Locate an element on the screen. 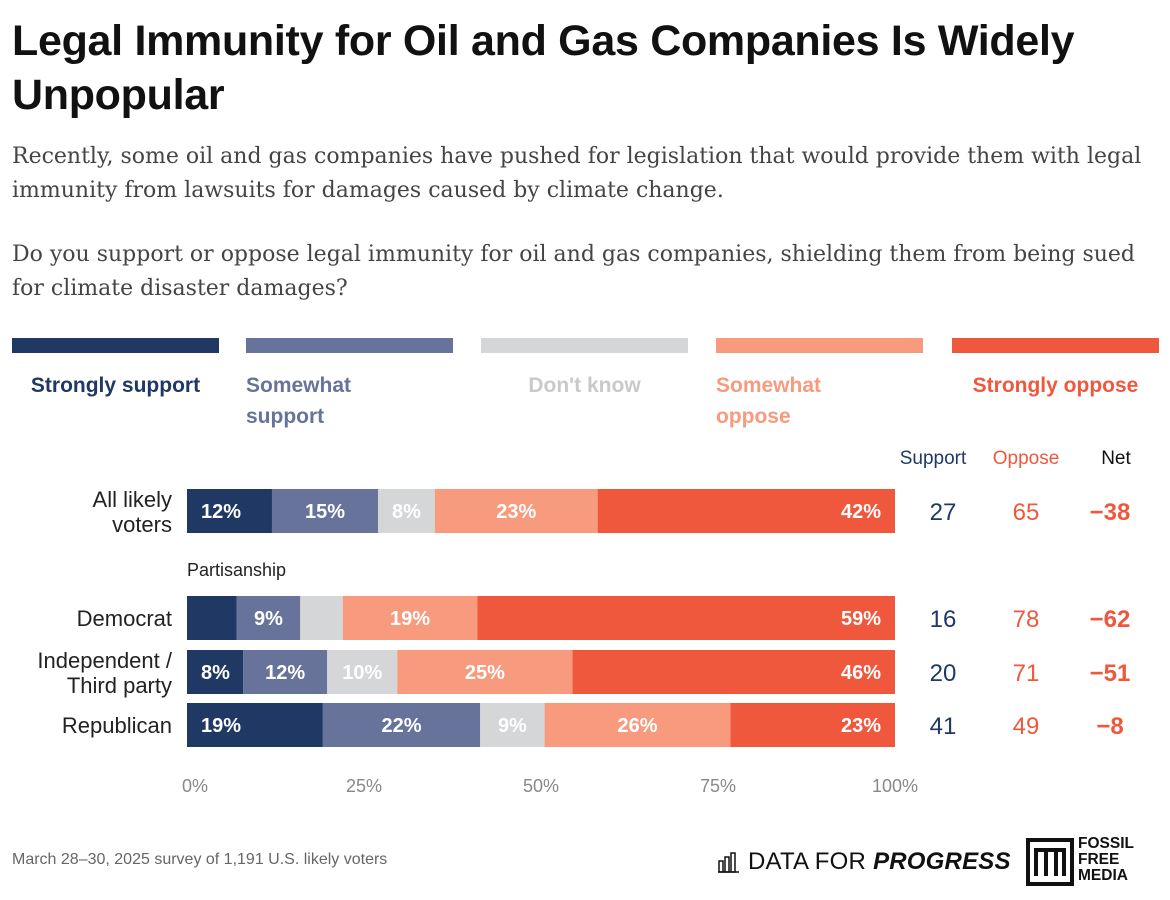 Image resolution: width=1170 pixels, height=900 pixels. bar-data-label: 22% is located at coordinates (402, 726).